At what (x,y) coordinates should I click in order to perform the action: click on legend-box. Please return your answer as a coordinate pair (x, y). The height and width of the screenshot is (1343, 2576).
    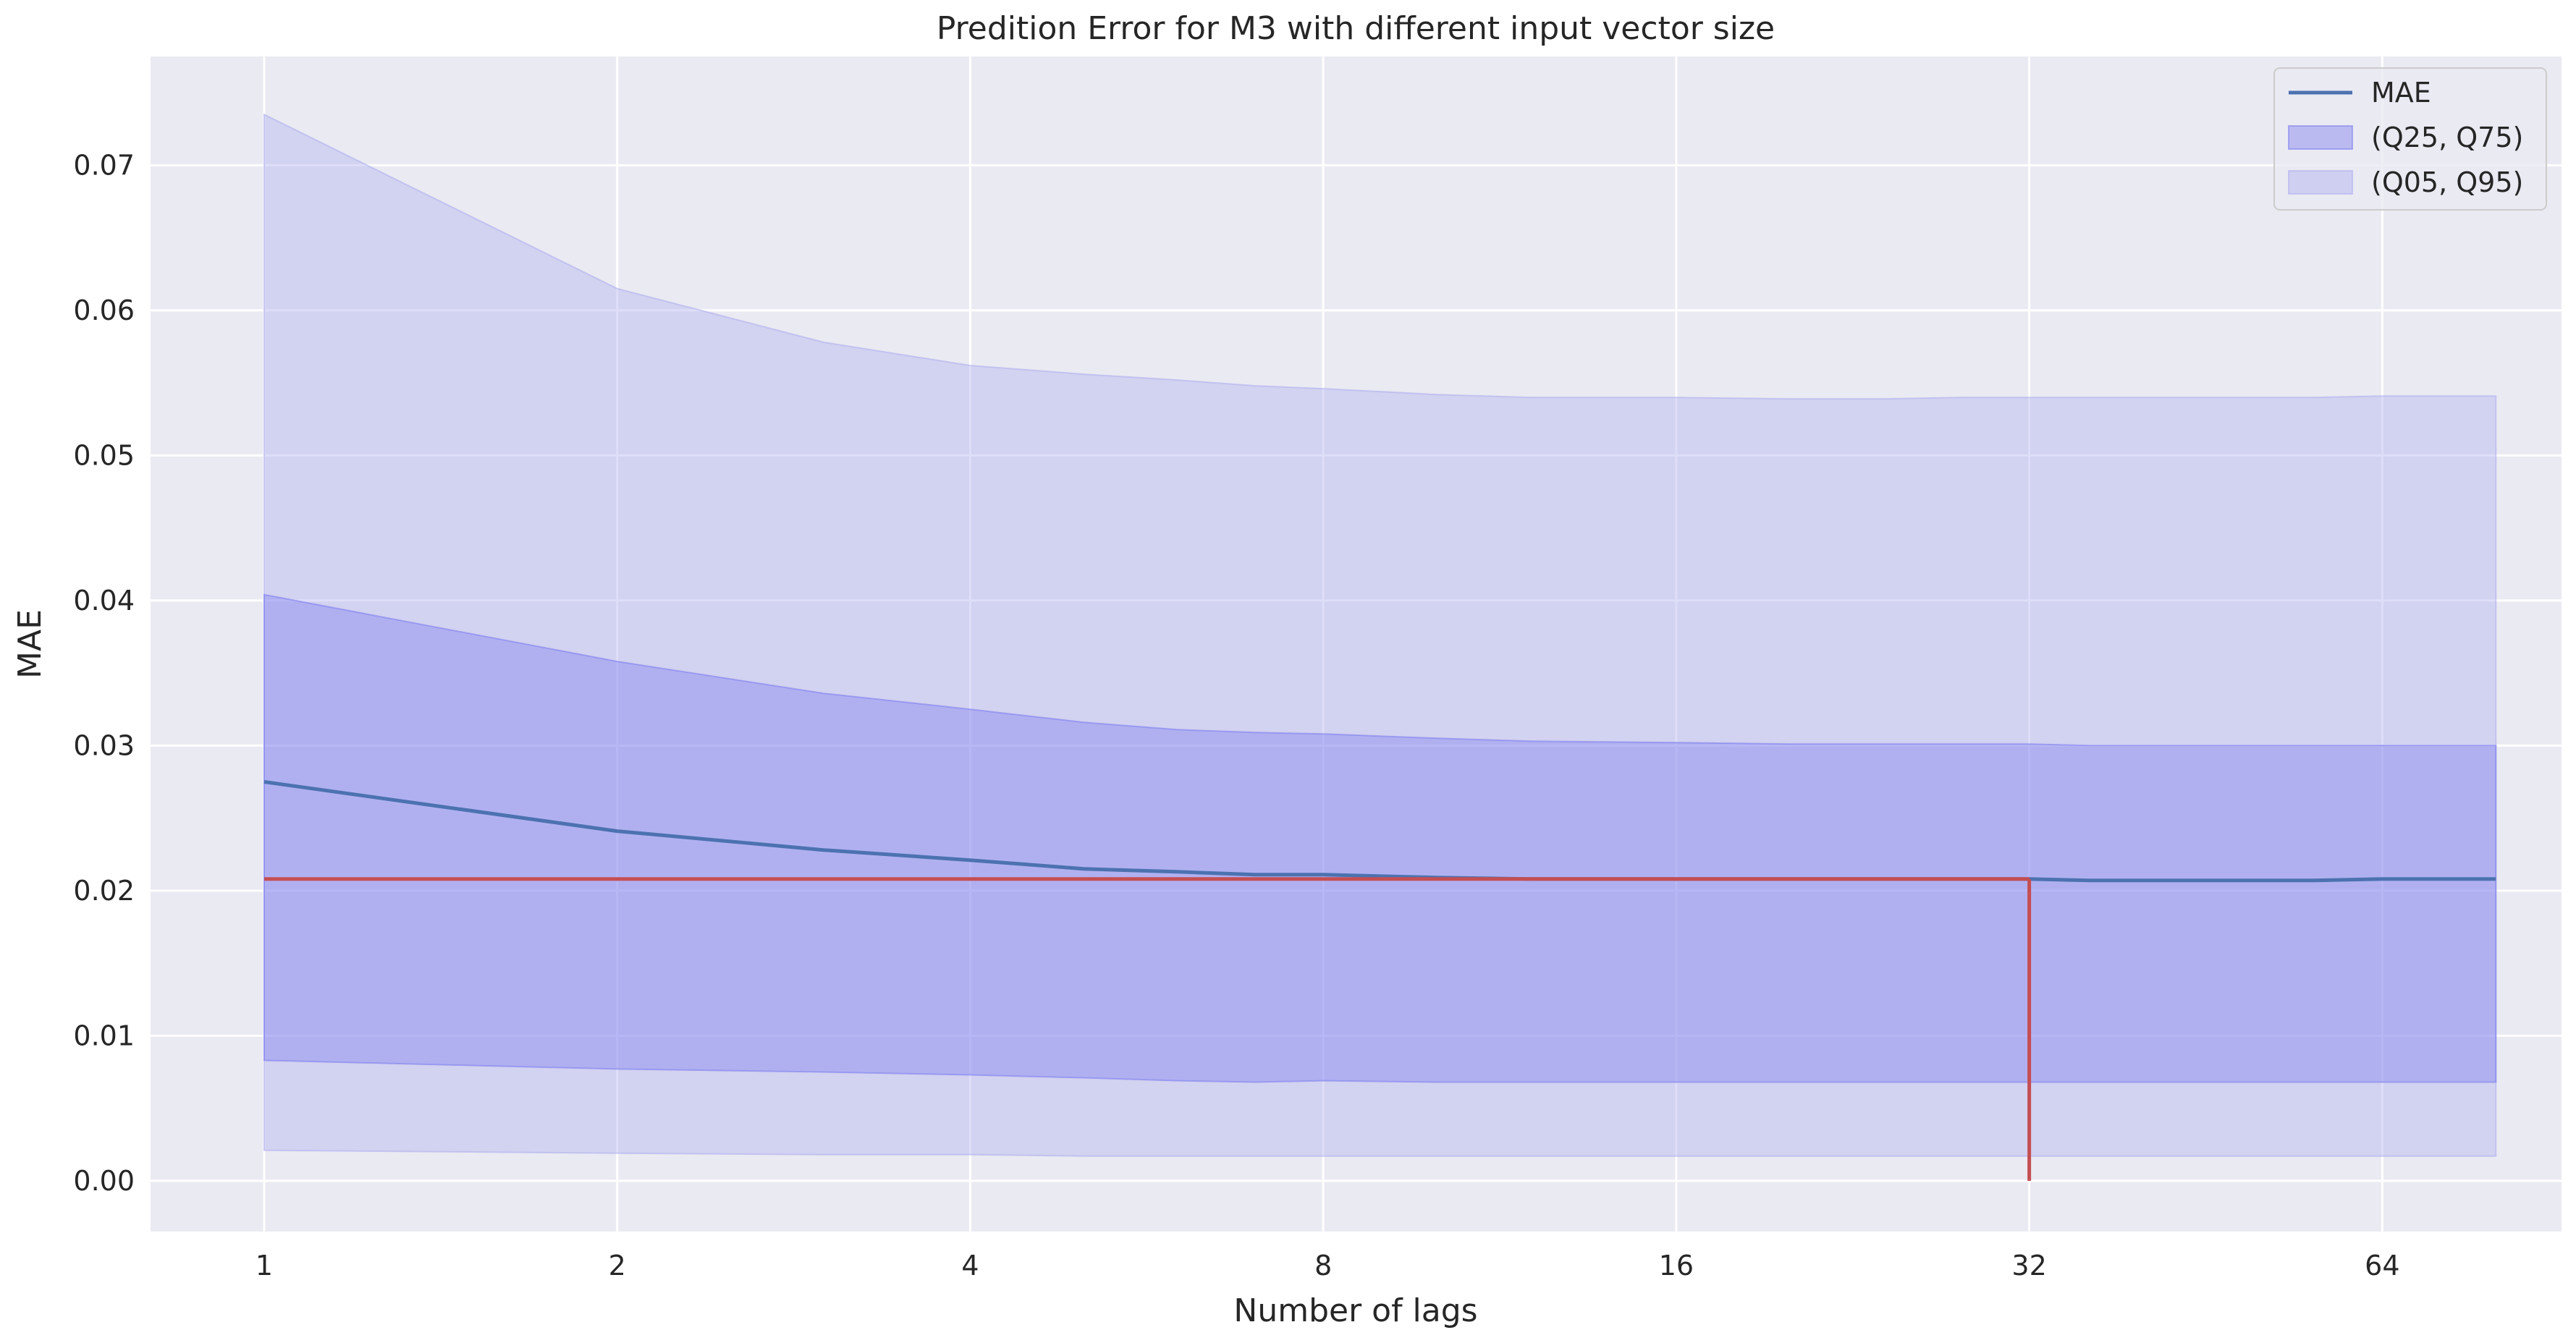
    Looking at the image, I should click on (2410, 139).